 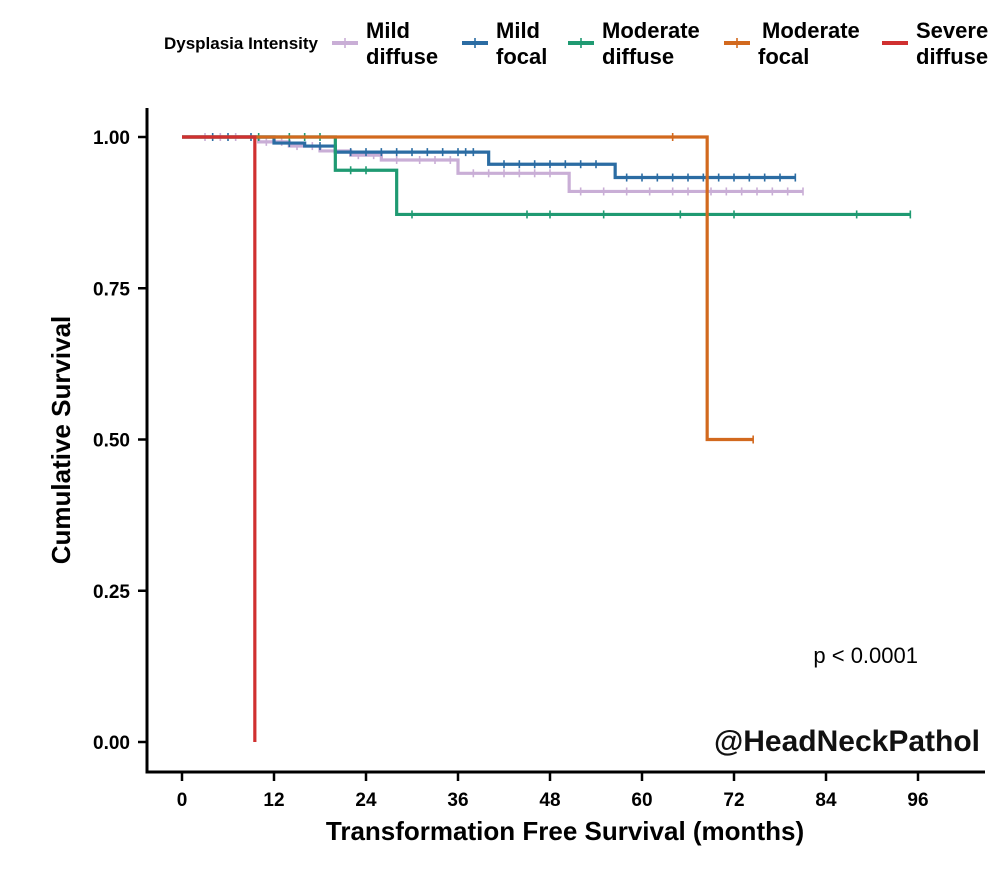 What do you see at coordinates (641, 800) in the screenshot?
I see `x-tick-label: 60` at bounding box center [641, 800].